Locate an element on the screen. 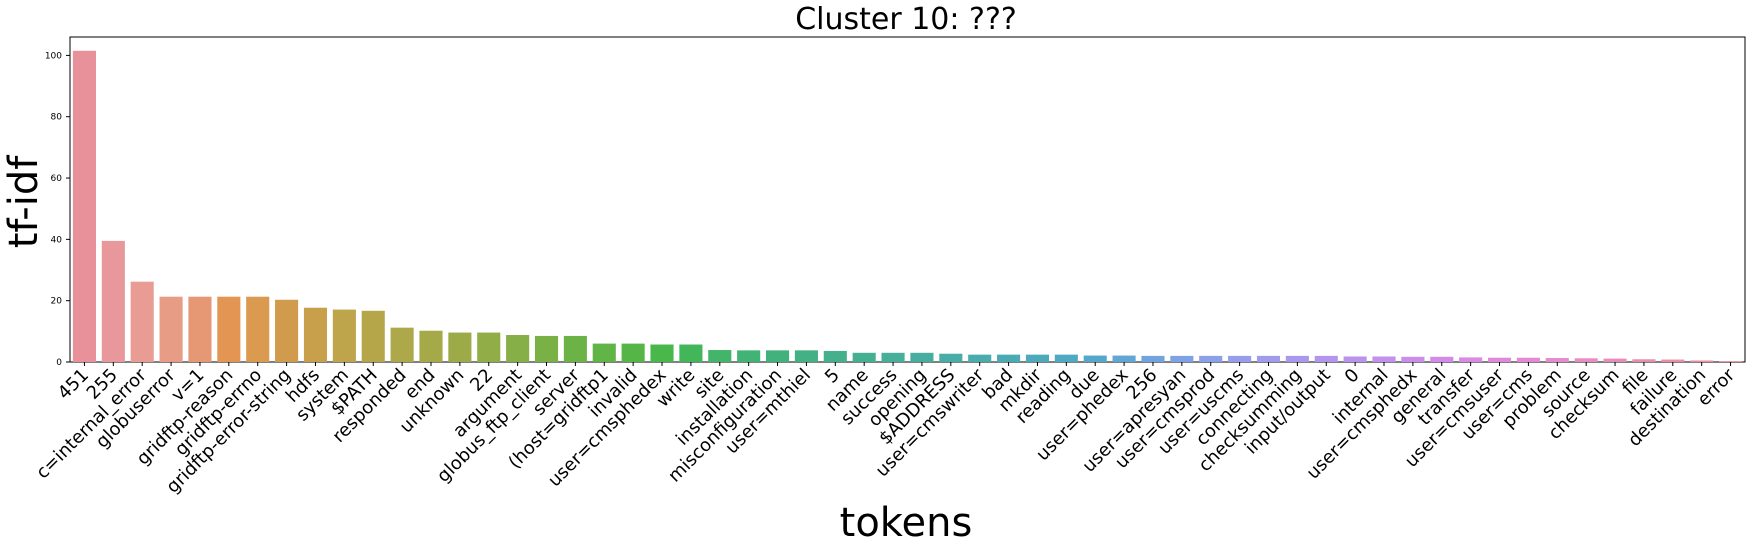 The height and width of the screenshot is (553, 1751). y-tick-label: 100 is located at coordinates (53, 56).